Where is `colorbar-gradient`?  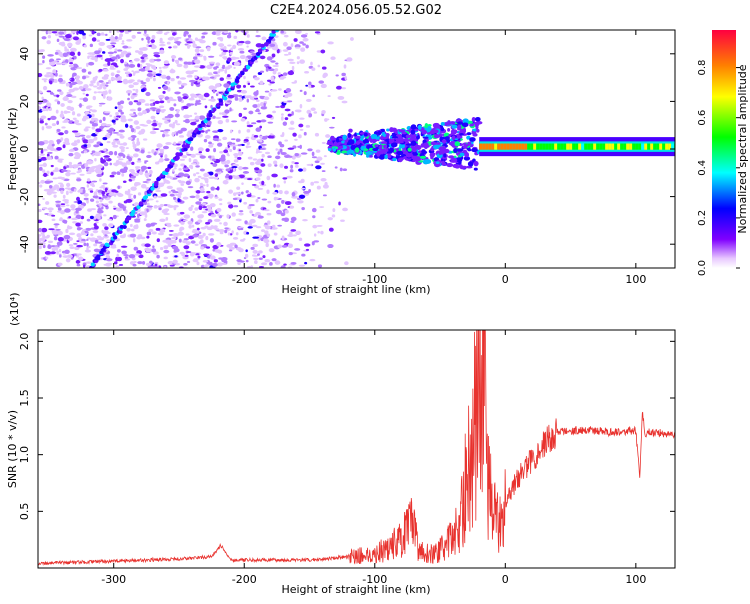
colorbar-gradient is located at coordinates (724, 149).